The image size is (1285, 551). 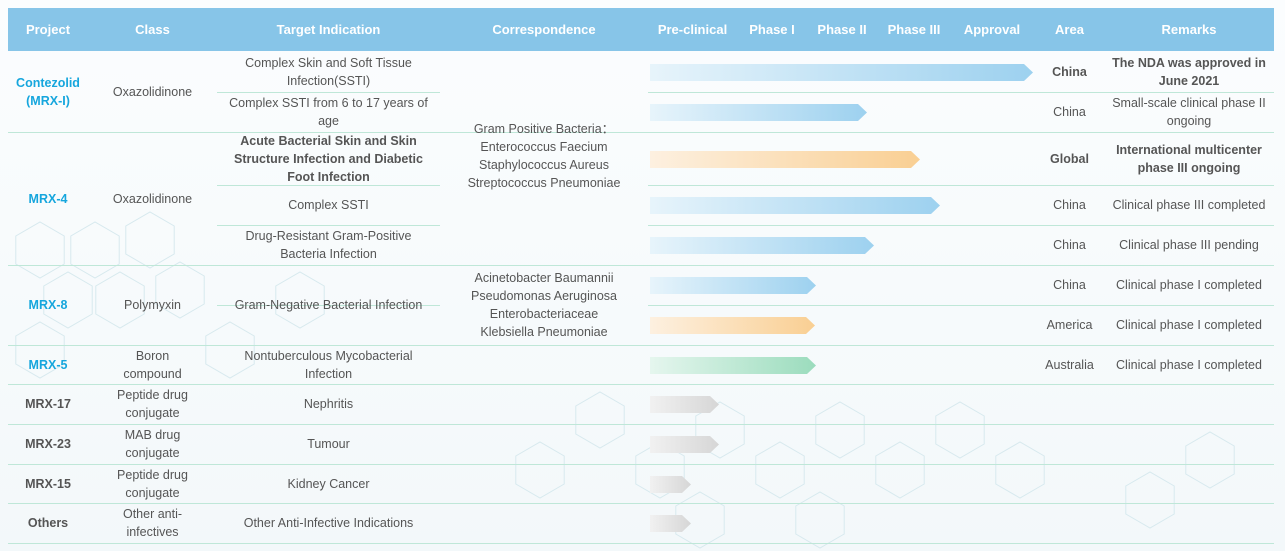 What do you see at coordinates (48, 29) in the screenshot?
I see `header-project: Project` at bounding box center [48, 29].